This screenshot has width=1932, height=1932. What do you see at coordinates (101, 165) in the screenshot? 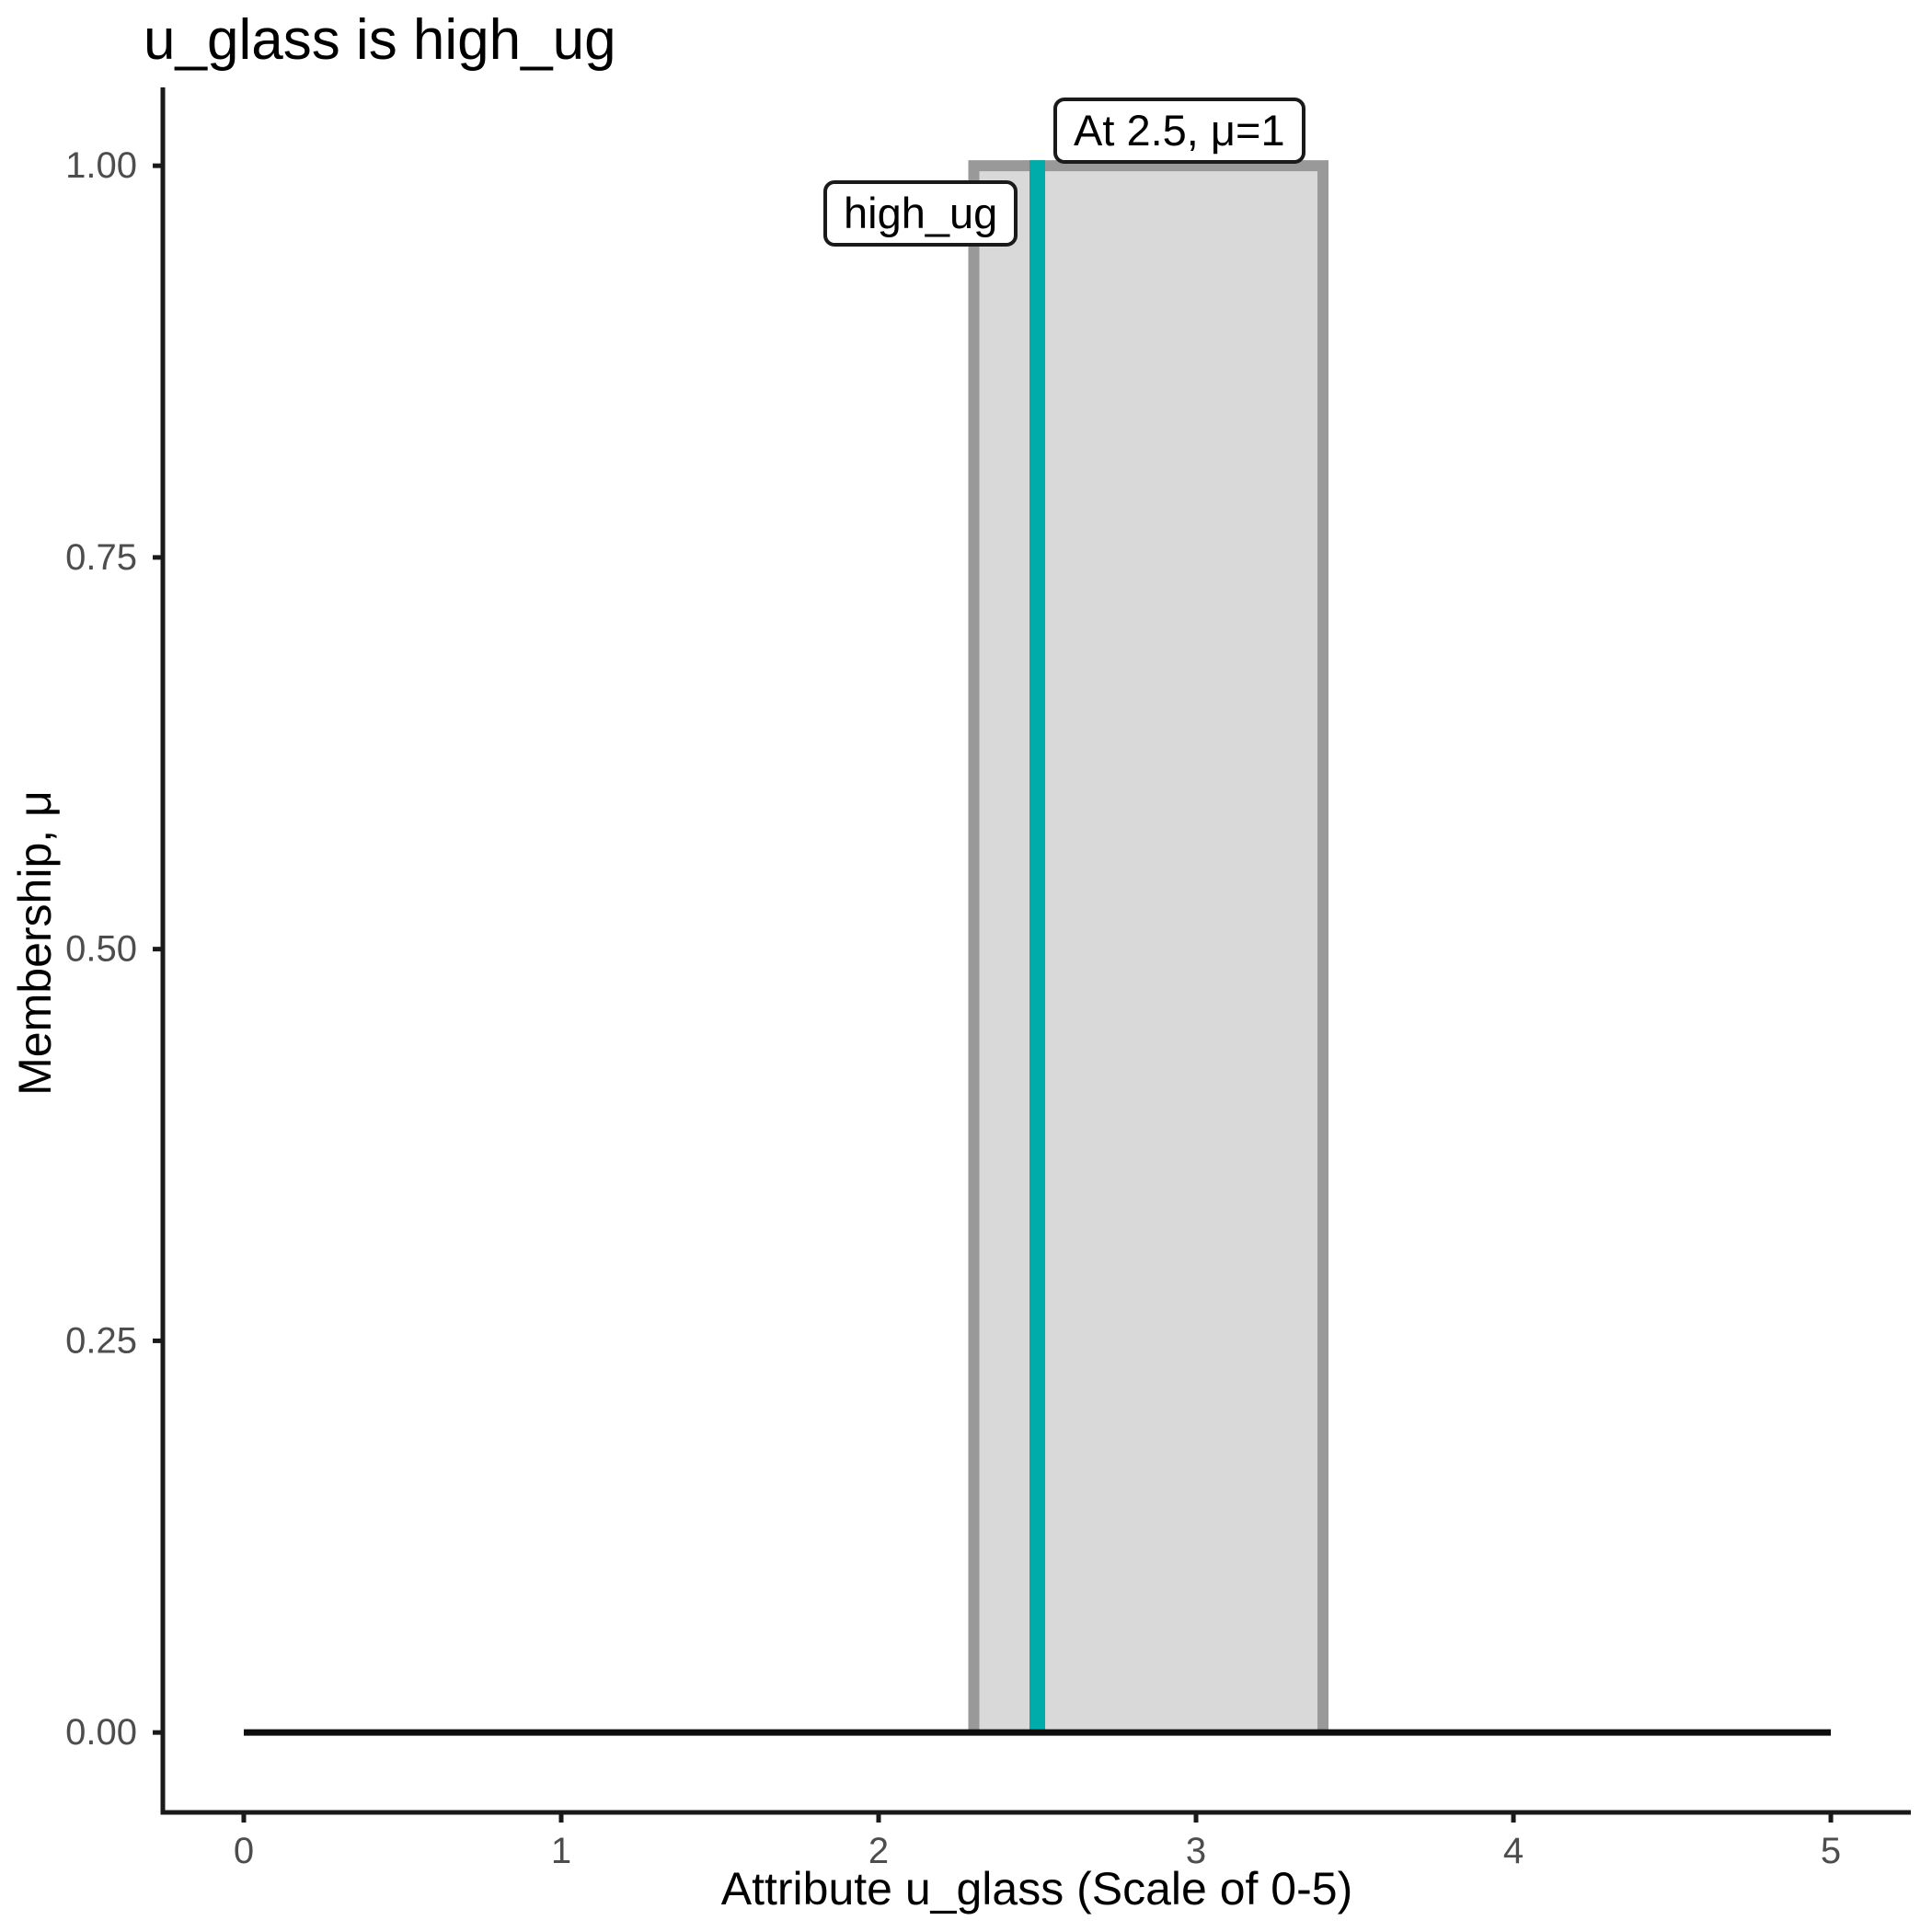
I see `y-tick-label: 1.00` at bounding box center [101, 165].